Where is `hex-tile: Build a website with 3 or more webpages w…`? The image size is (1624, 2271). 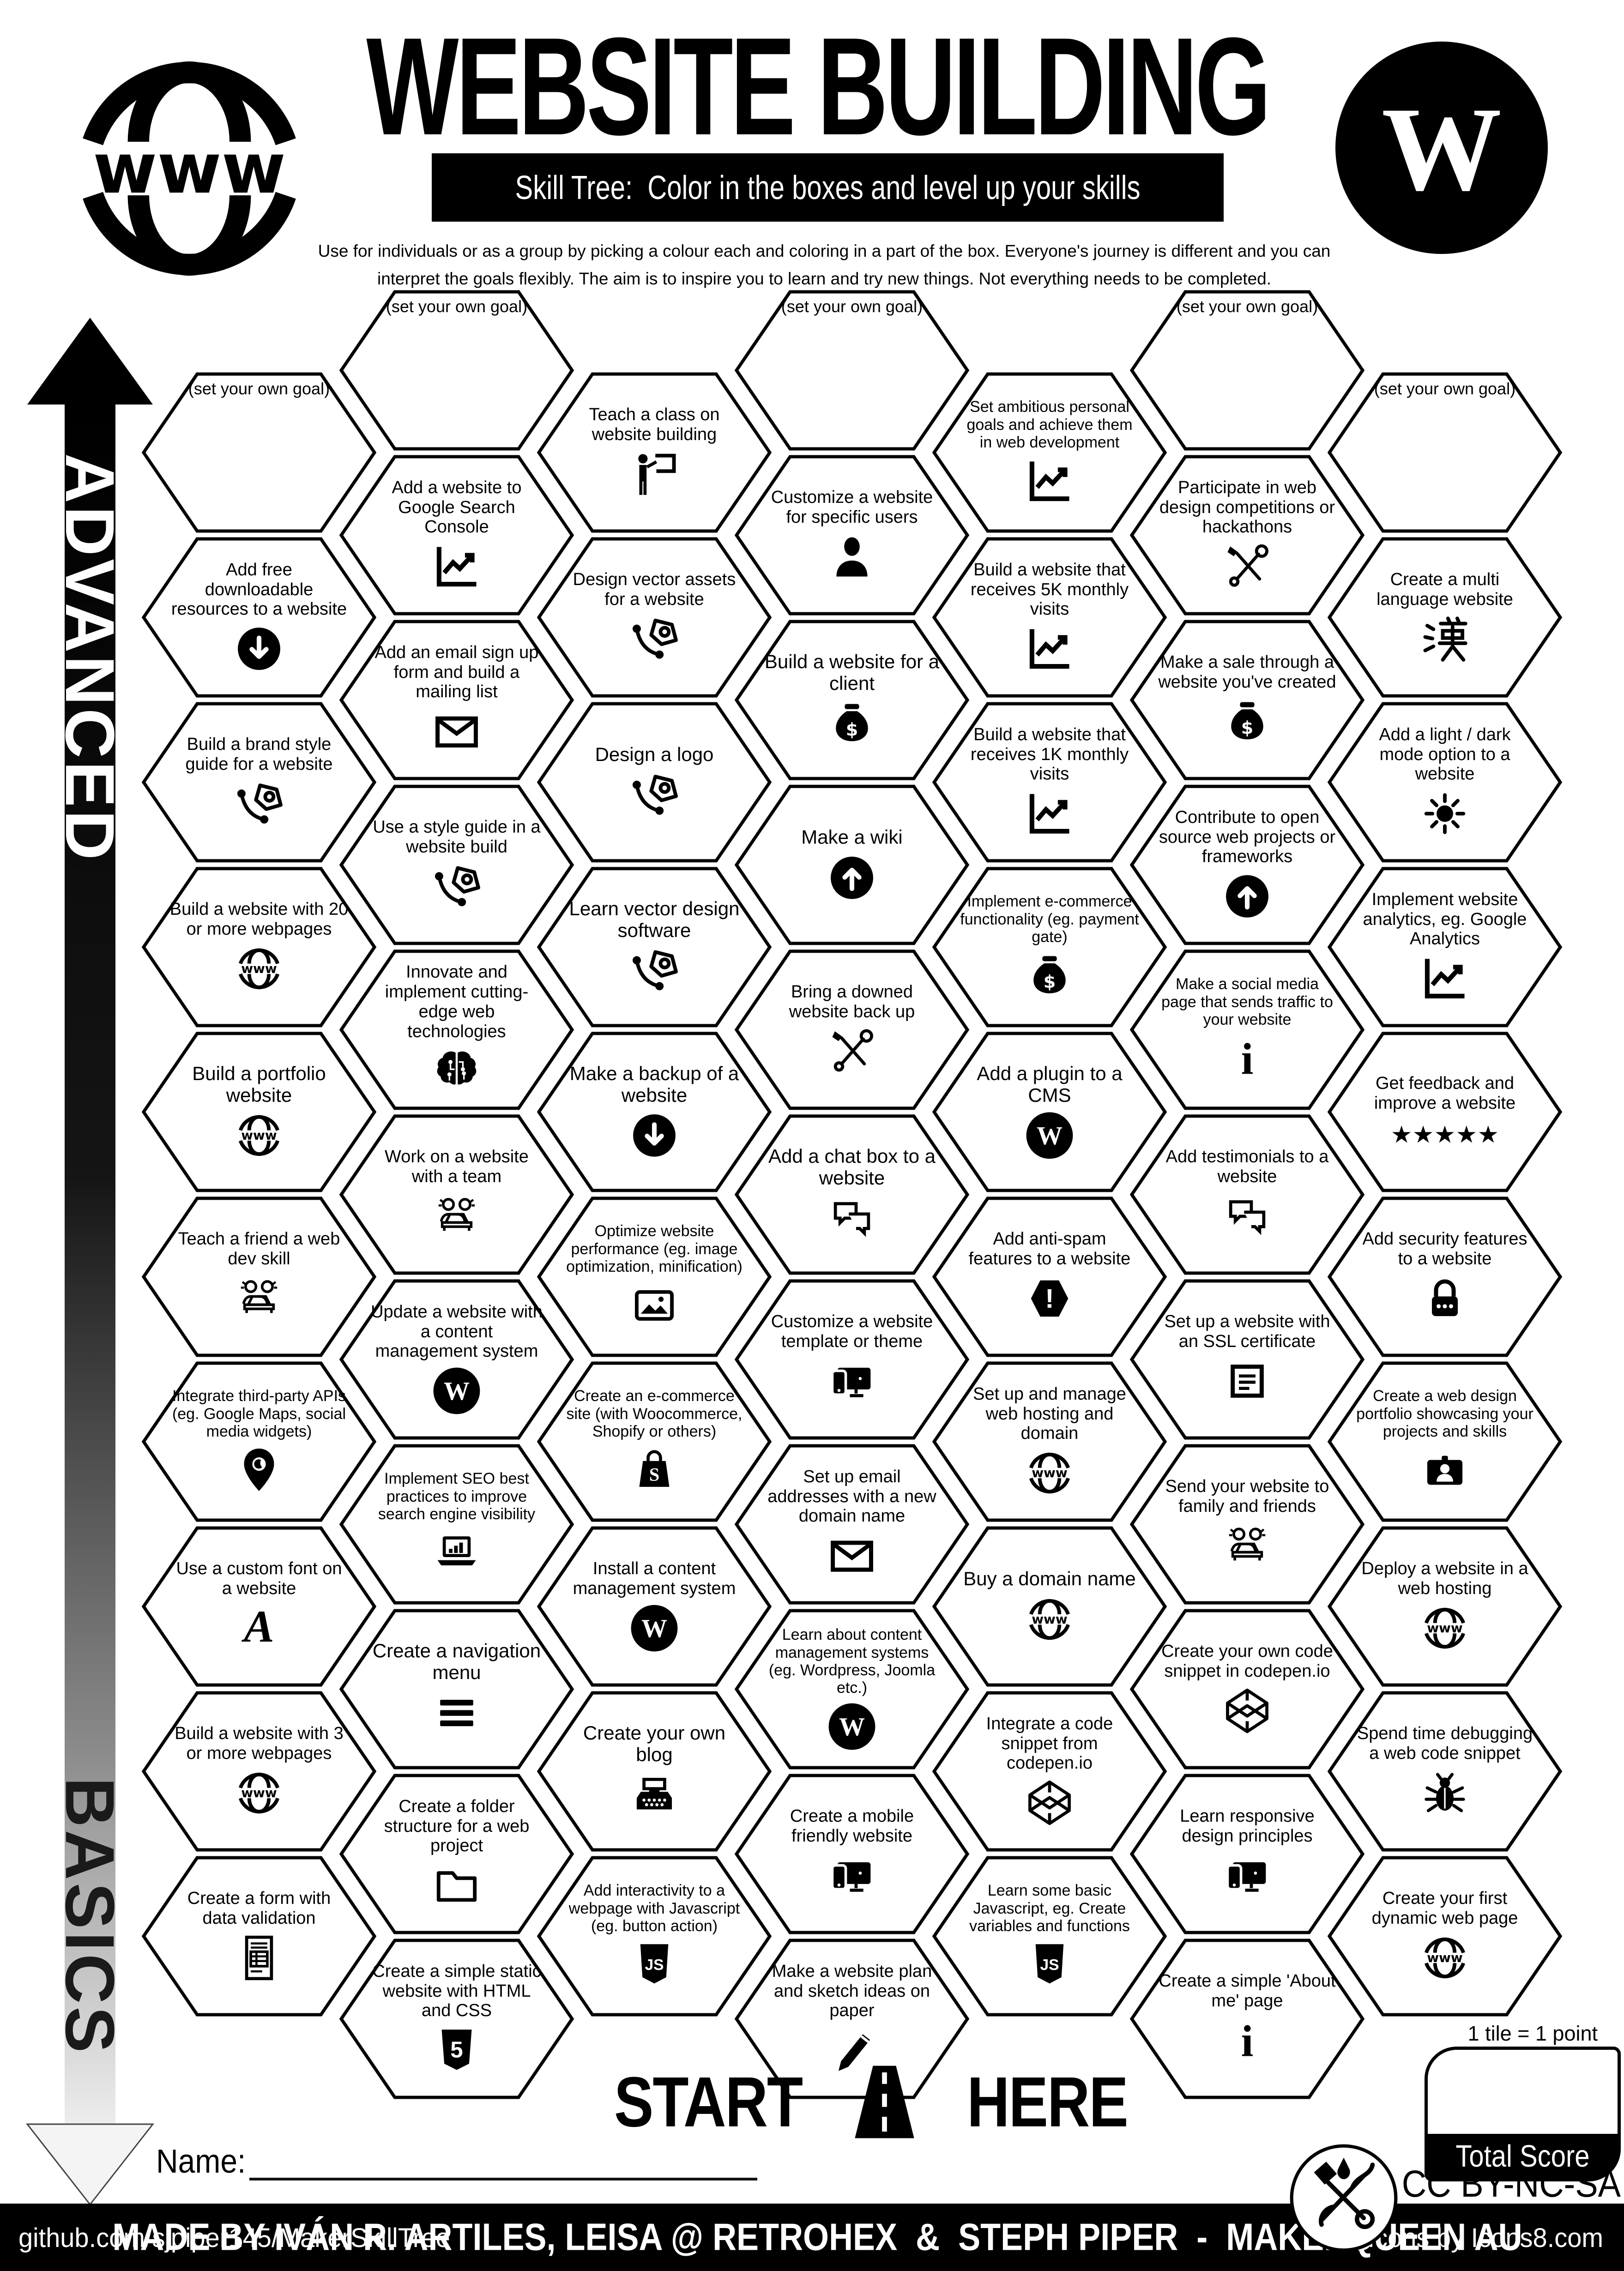 hex-tile: Build a website with 3 or more webpages w… is located at coordinates (259, 1772).